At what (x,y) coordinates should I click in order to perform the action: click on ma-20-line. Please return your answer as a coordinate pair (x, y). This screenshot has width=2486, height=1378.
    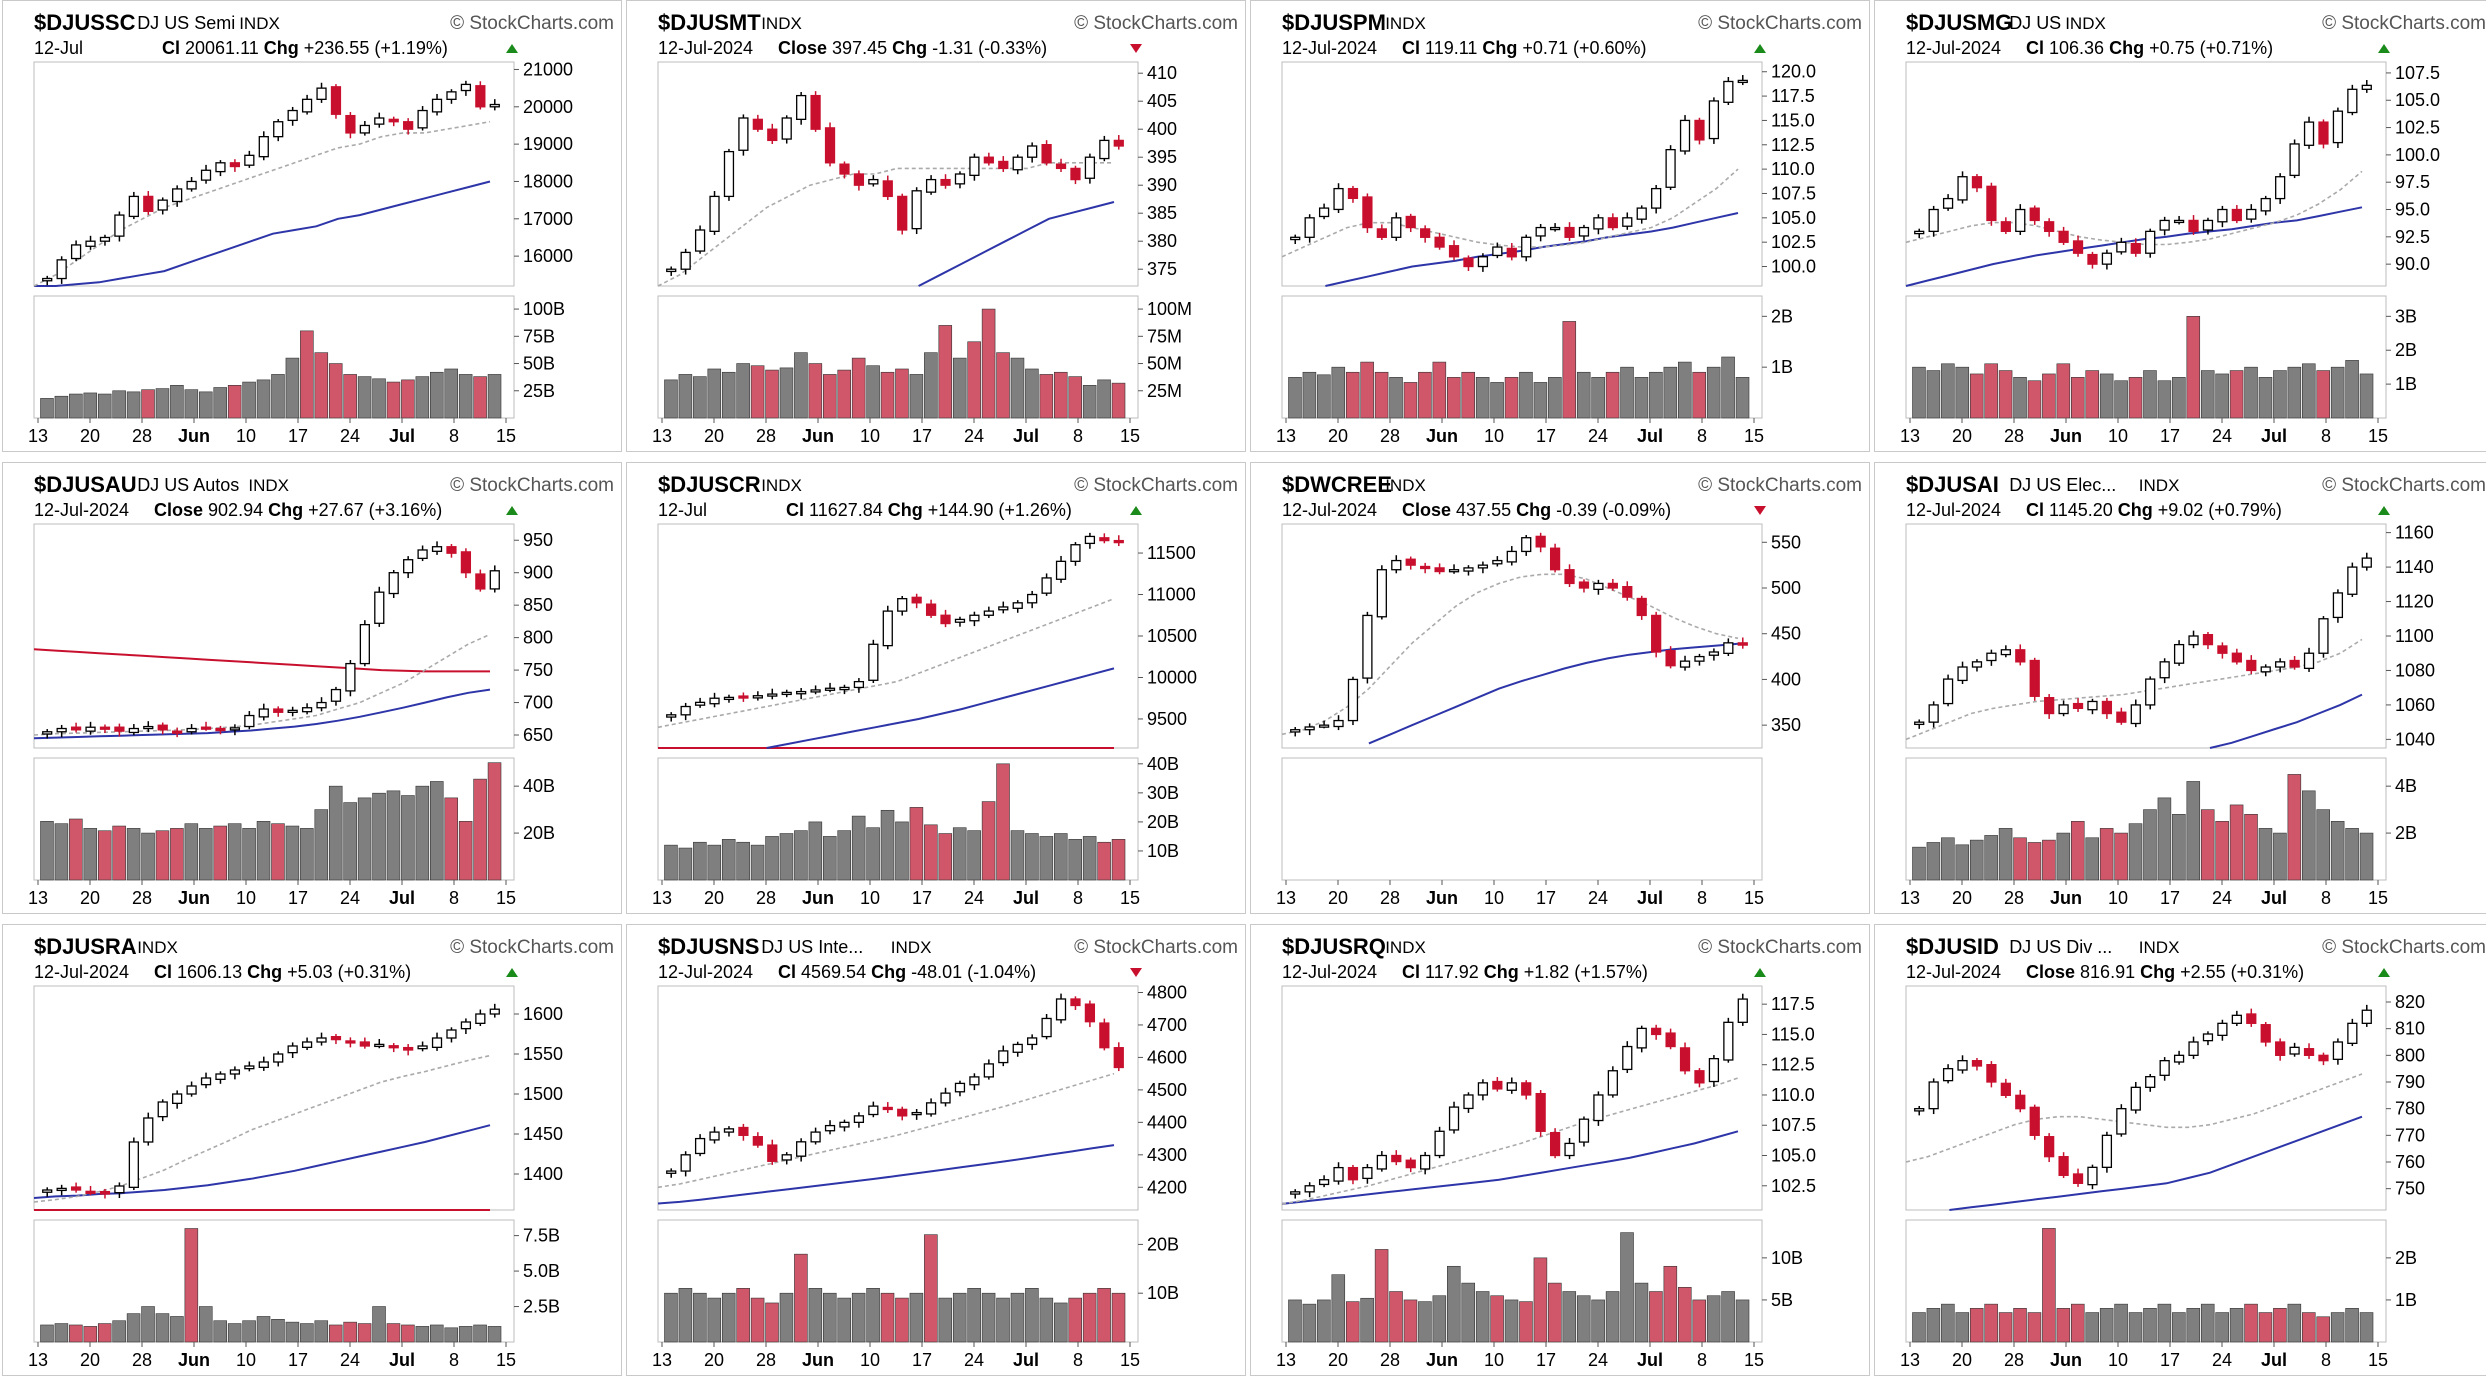
    Looking at the image, I should click on (885, 224).